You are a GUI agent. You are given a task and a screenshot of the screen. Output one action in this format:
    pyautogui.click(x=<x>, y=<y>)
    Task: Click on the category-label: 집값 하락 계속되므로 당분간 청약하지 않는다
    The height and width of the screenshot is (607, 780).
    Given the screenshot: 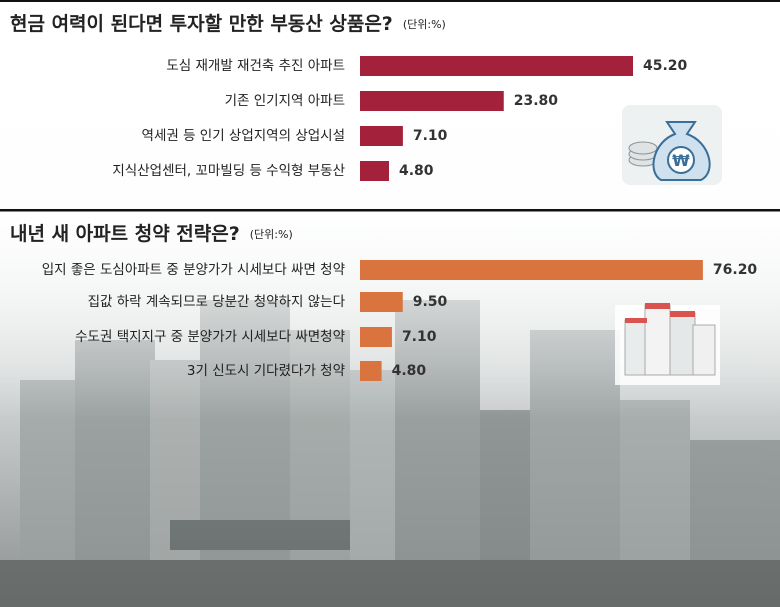 What is the action you would take?
    pyautogui.click(x=217, y=302)
    